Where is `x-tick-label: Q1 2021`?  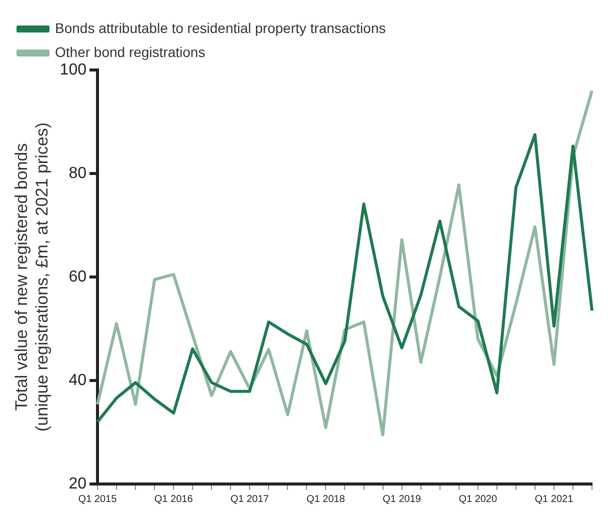 x-tick-label: Q1 2021 is located at coordinates (554, 499).